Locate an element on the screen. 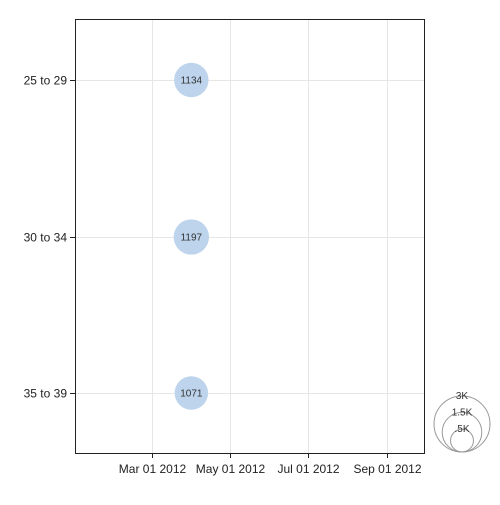 The height and width of the screenshot is (505, 500). y-tick-label: 30 to 34 is located at coordinates (46, 238).